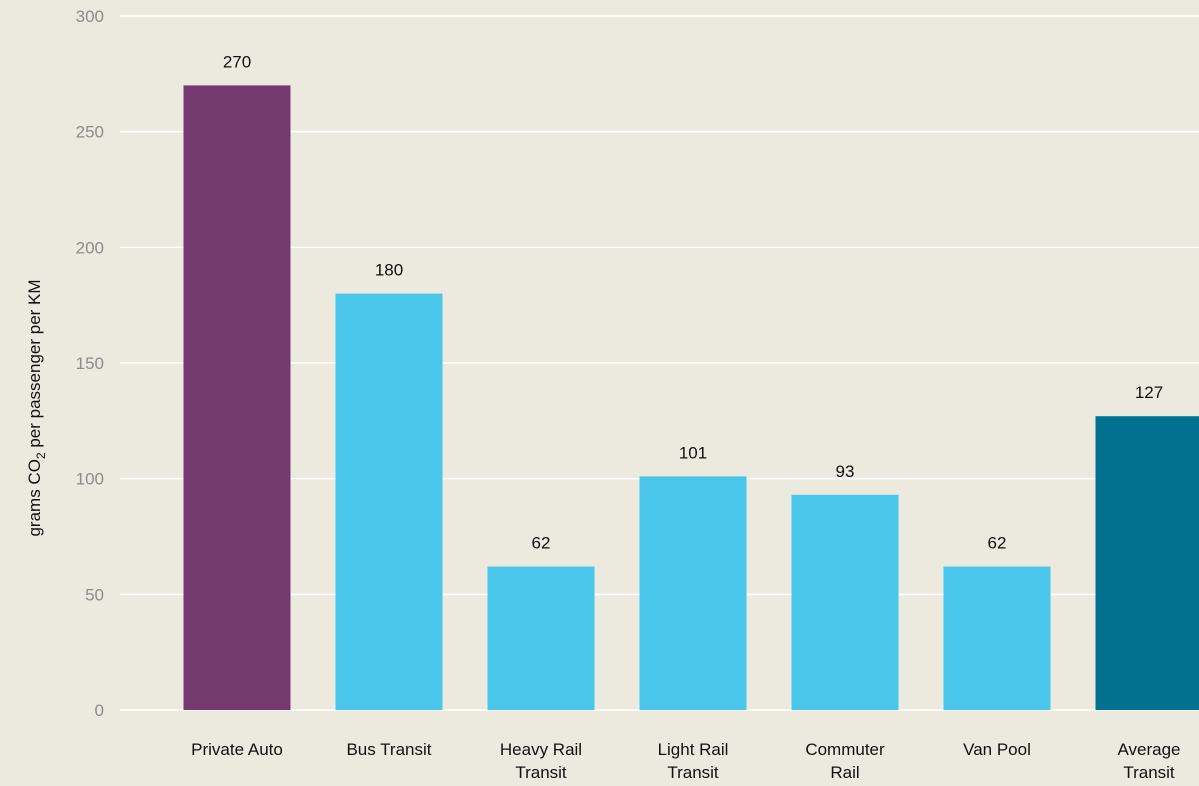 This screenshot has height=786, width=1199. Describe the element at coordinates (845, 471) in the screenshot. I see `data-label: 93` at that location.